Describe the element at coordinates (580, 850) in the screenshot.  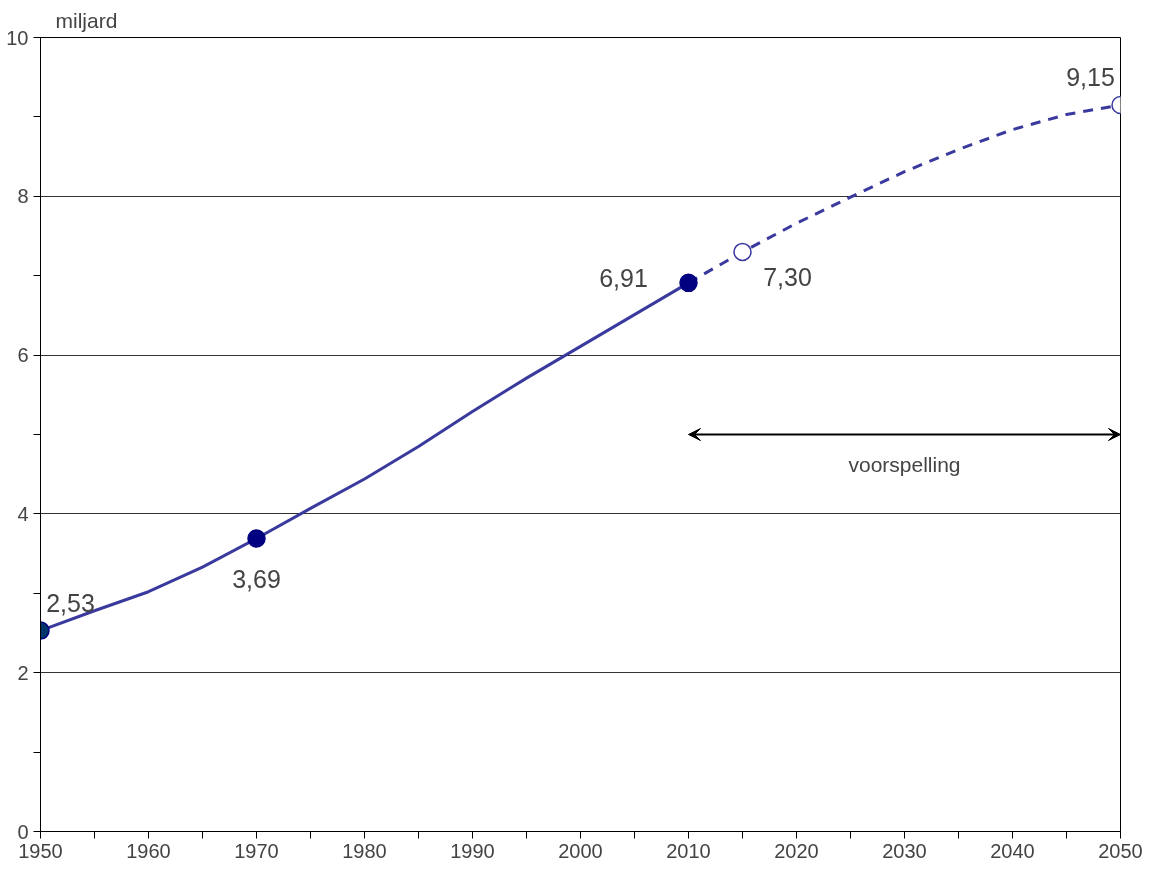
I see `x-tick-label: 2000` at that location.